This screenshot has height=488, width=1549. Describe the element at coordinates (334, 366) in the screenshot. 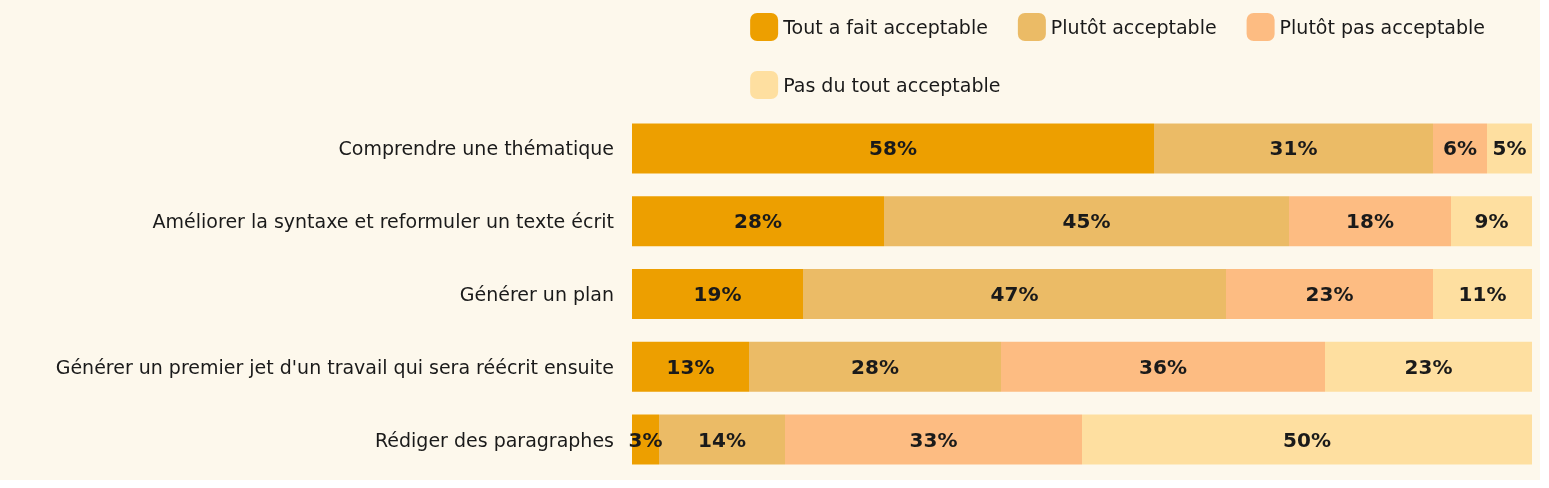

I see `y-tick-label: Générer un premier jet d'un travail qui sera réécrit ensuite` at that location.